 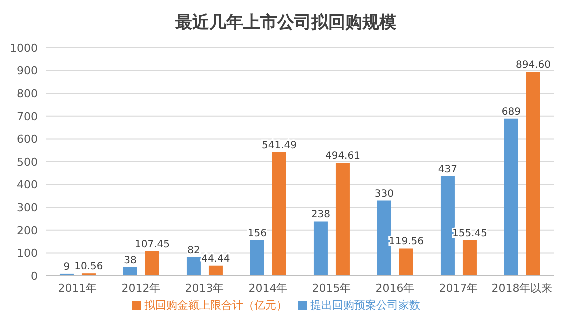 I want to click on y-tick-label: 0, so click(x=34, y=276).